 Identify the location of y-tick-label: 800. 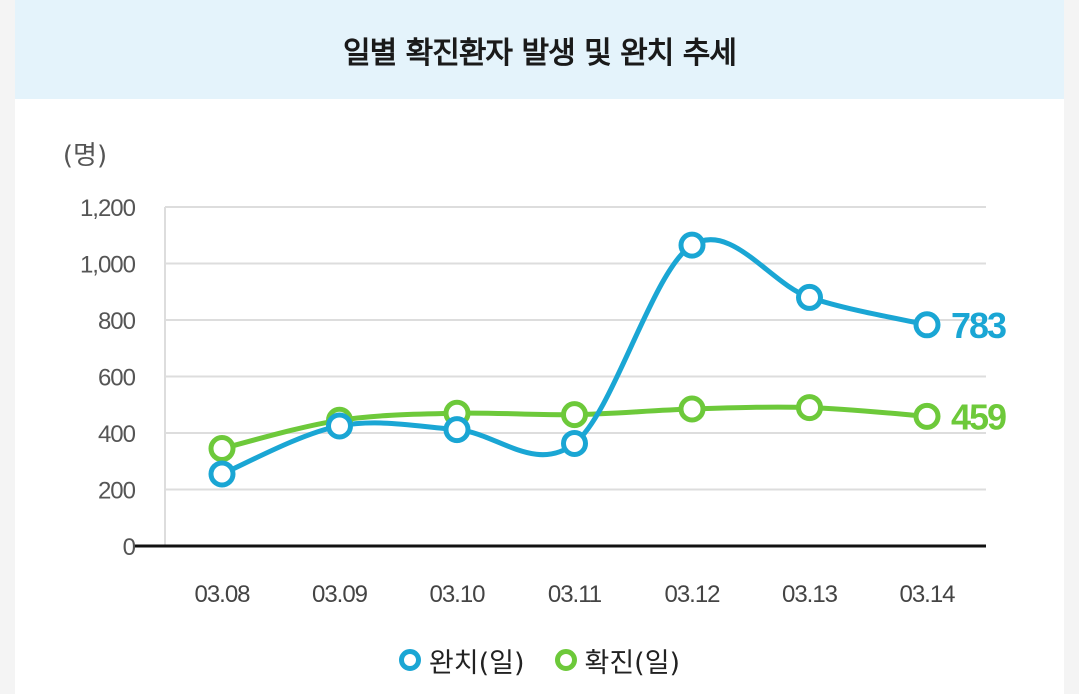
(117, 321).